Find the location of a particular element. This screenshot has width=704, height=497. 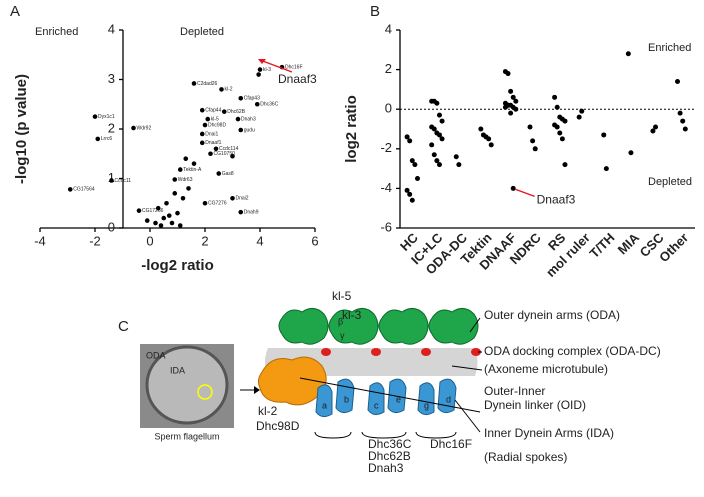

gene-label: Dhc98D is located at coordinates (278, 426).